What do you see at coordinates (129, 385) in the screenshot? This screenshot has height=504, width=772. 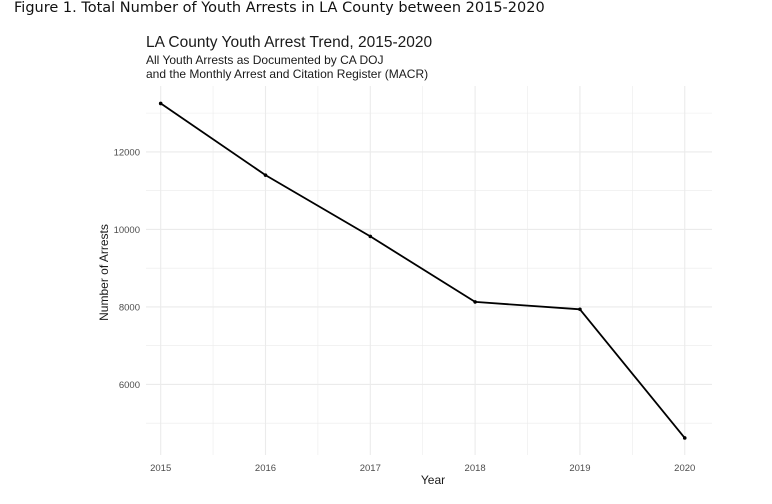 I see `y-tick-label: 6000` at bounding box center [129, 385].